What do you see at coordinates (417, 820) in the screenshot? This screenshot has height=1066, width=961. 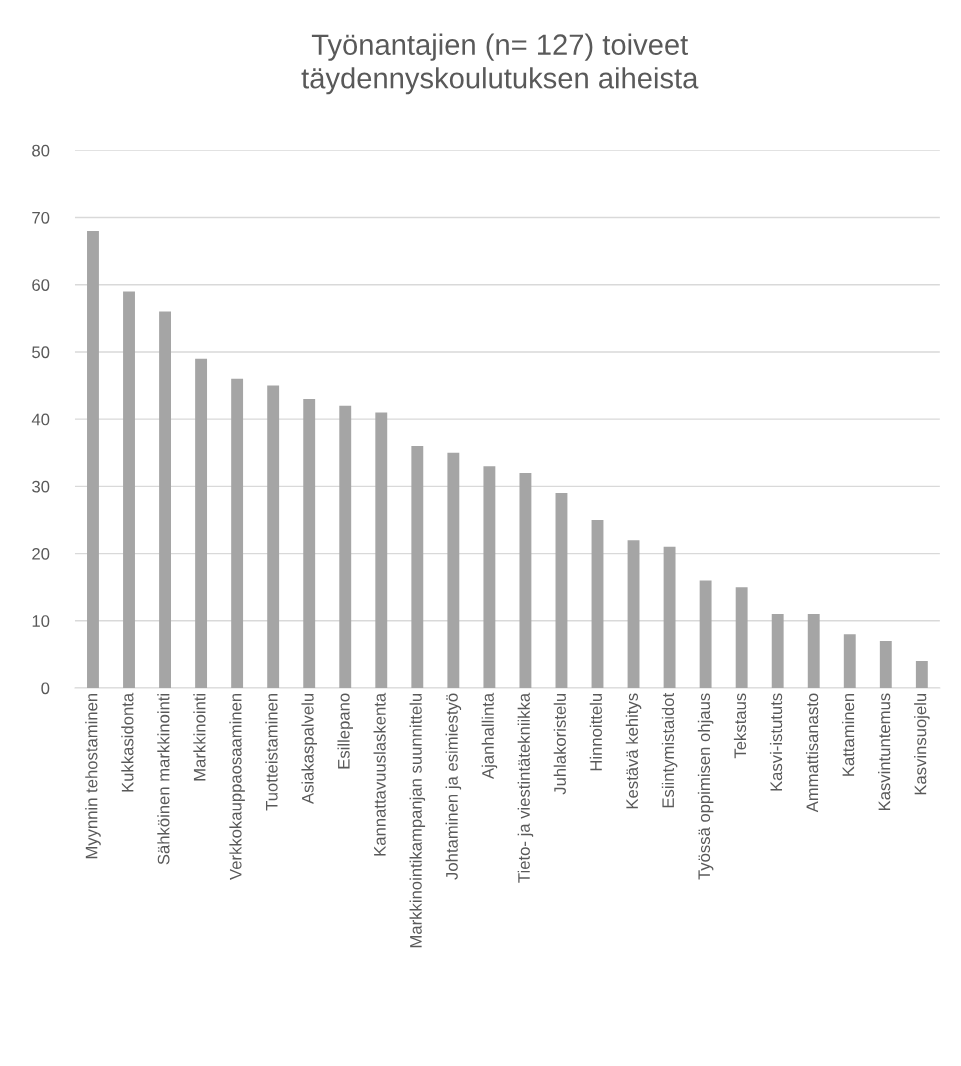 I see `x-tick-label: Markkinointikampanjan suunnittelu` at bounding box center [417, 820].